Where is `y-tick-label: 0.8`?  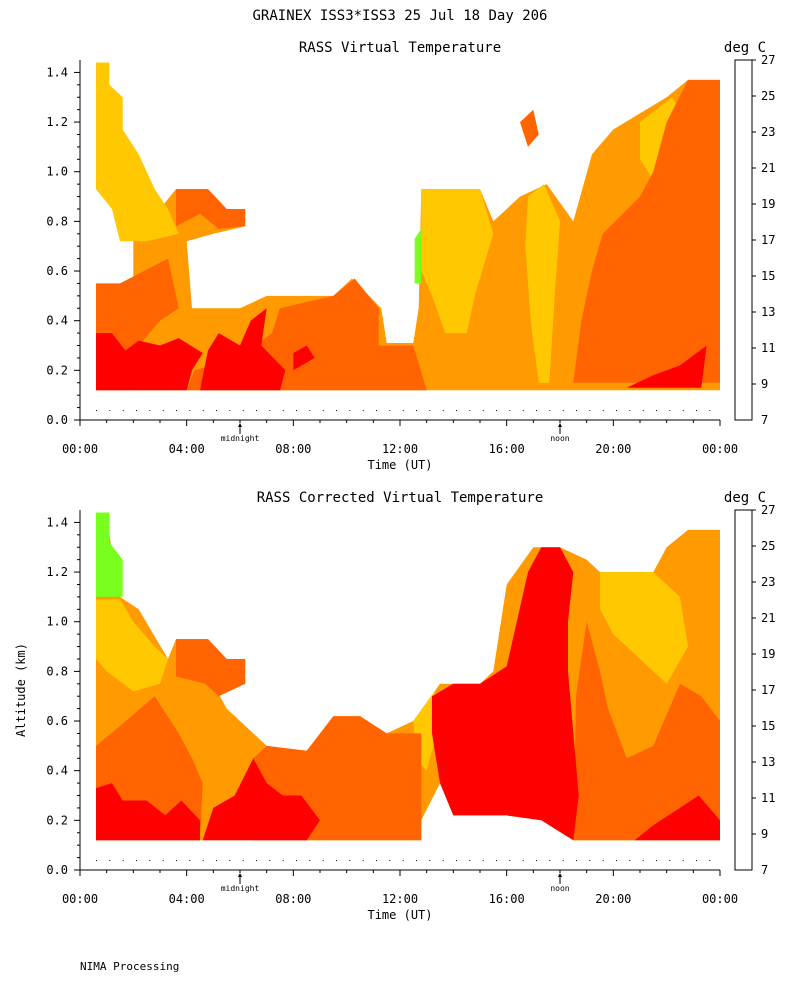 y-tick-label: 0.8 is located at coordinates (57, 671).